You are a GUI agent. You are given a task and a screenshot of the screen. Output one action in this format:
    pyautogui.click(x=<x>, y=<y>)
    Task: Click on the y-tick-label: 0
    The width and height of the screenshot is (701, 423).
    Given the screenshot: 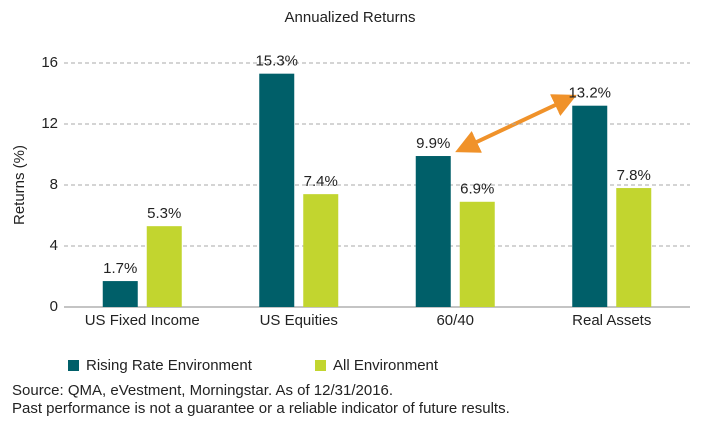 What is the action you would take?
    pyautogui.click(x=54, y=306)
    